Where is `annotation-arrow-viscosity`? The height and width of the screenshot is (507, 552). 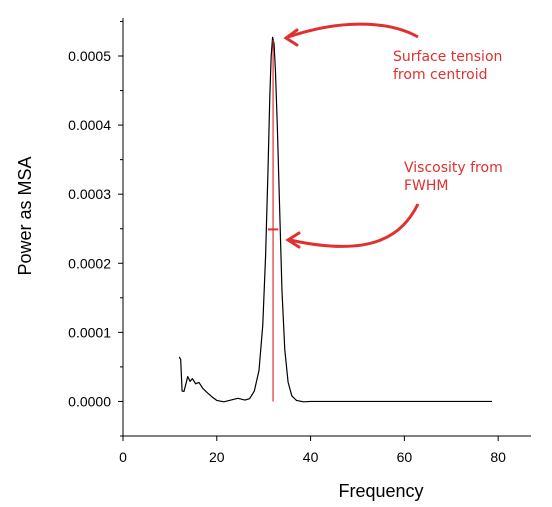 annotation-arrow-viscosity is located at coordinates (354, 225).